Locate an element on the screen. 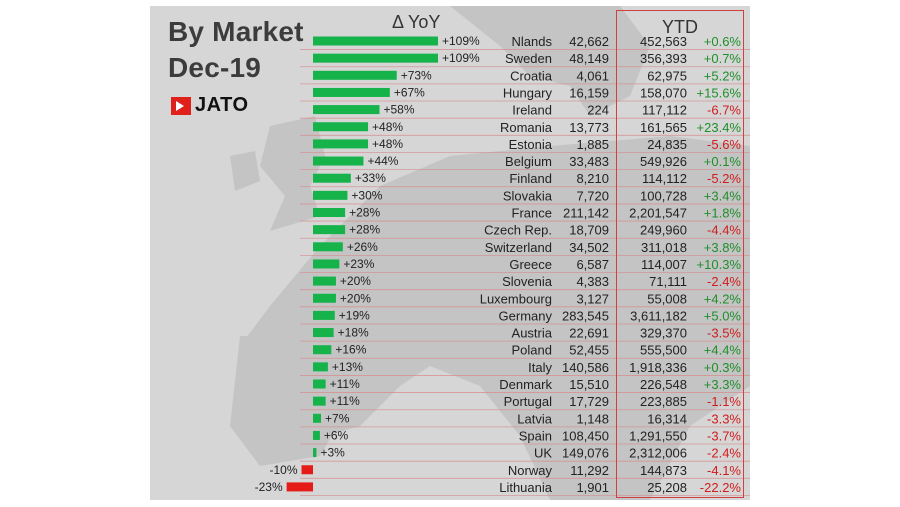  yoy-data-label: +13% is located at coordinates (347, 367).